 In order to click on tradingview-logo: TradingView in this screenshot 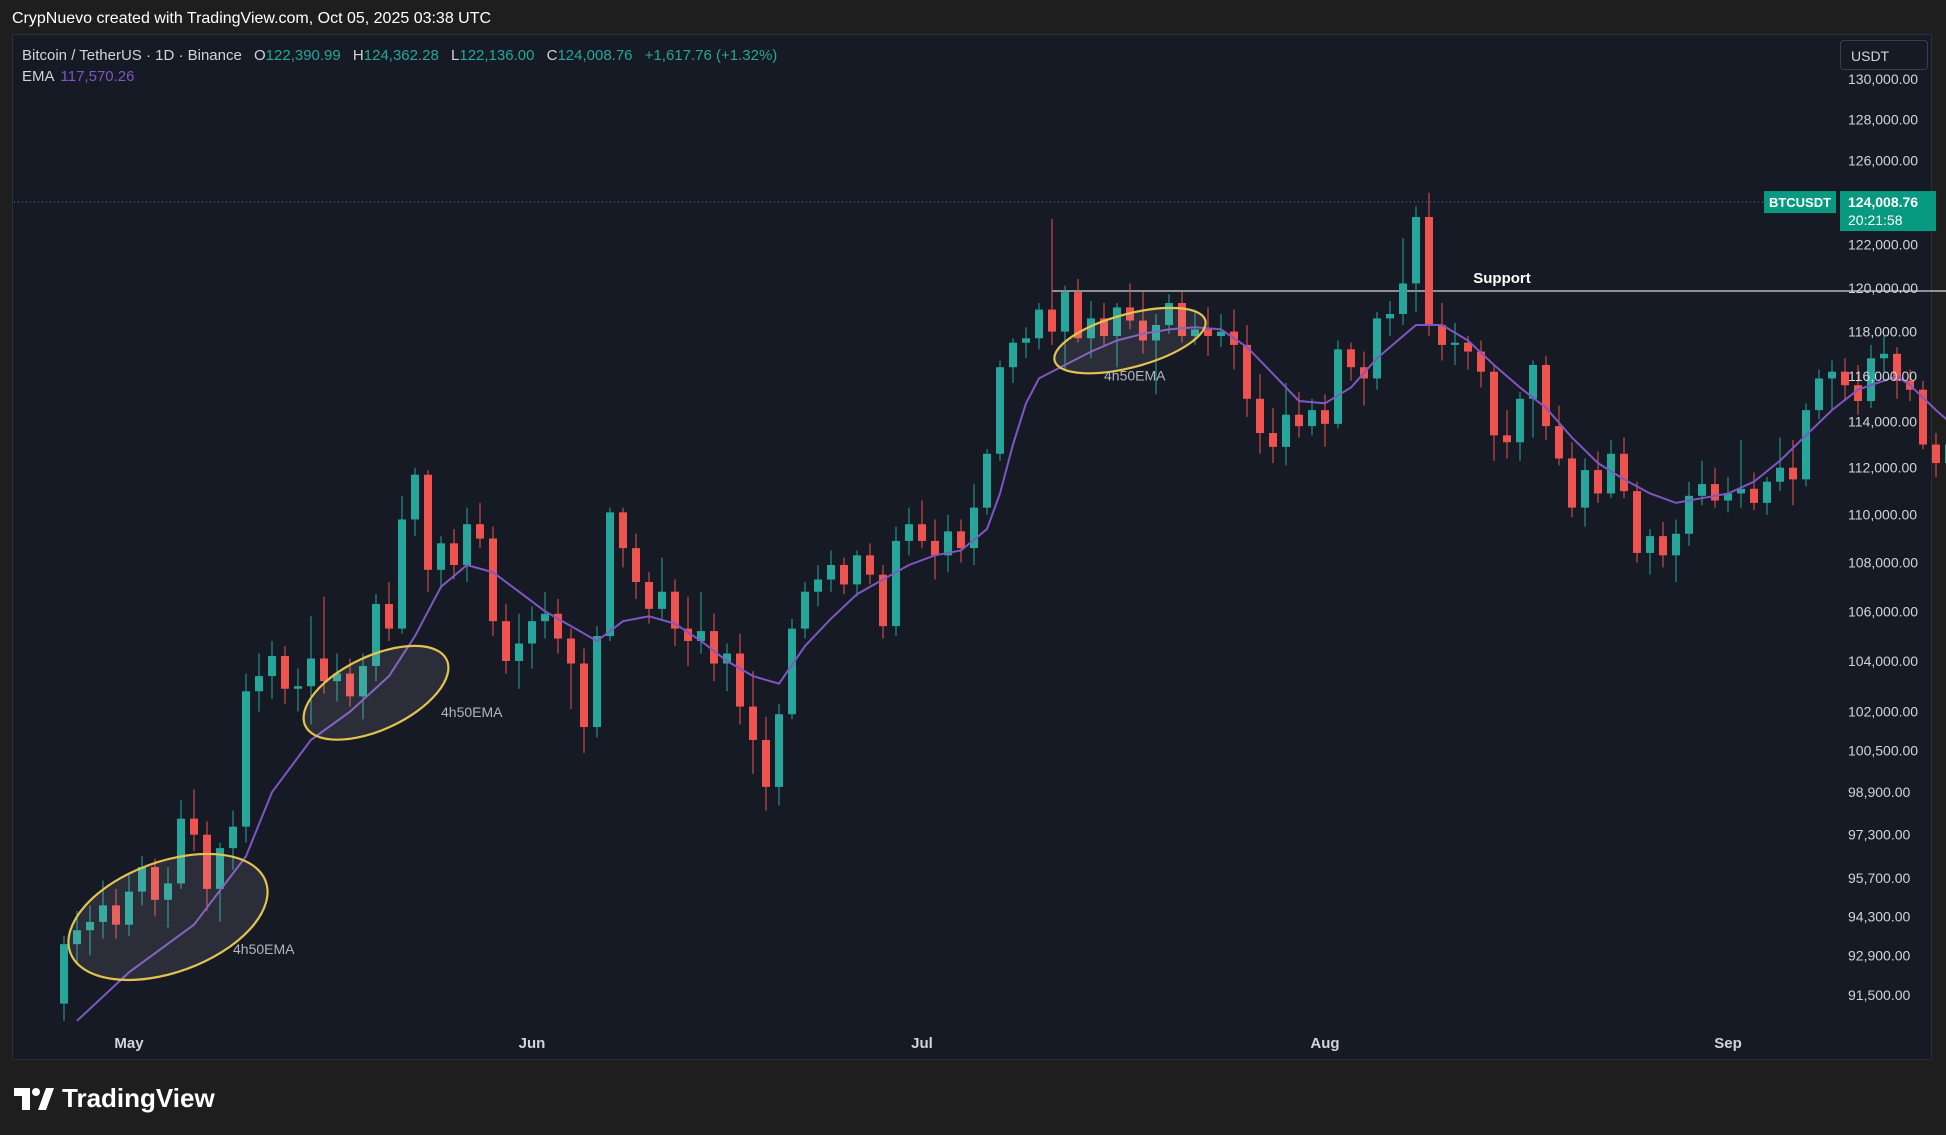, I will do `click(114, 1098)`.